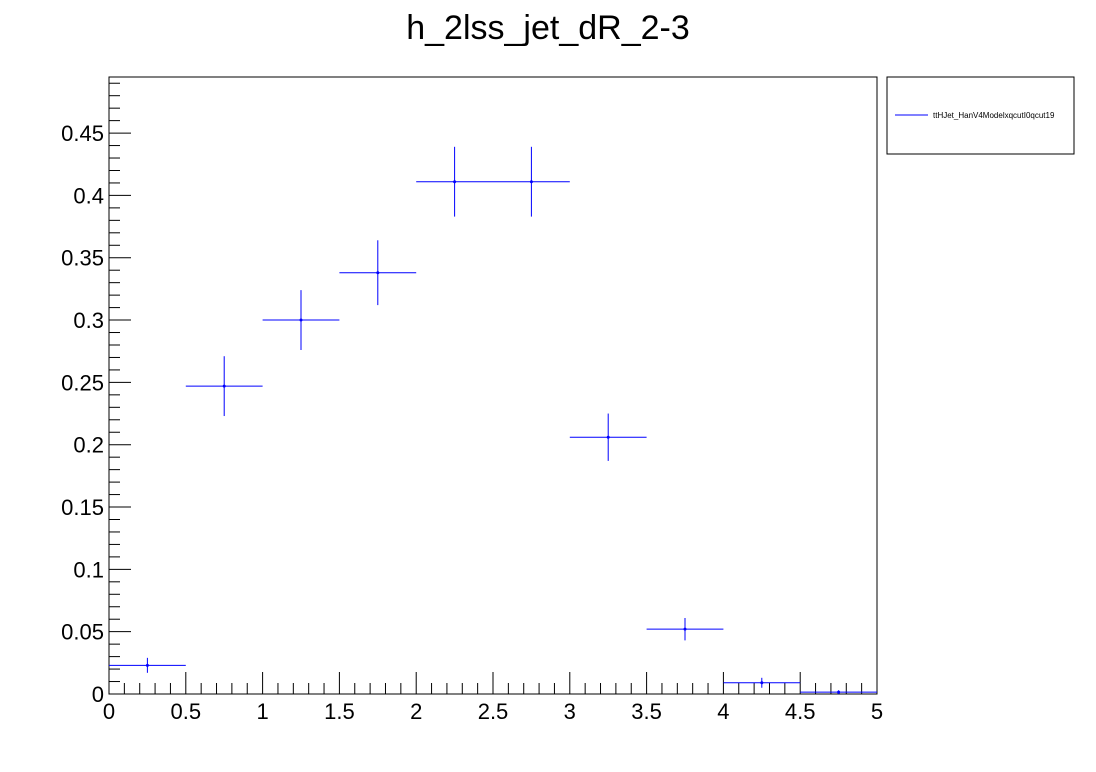 This screenshot has height=772, width=1096. I want to click on x-tick-label: 1, so click(262, 711).